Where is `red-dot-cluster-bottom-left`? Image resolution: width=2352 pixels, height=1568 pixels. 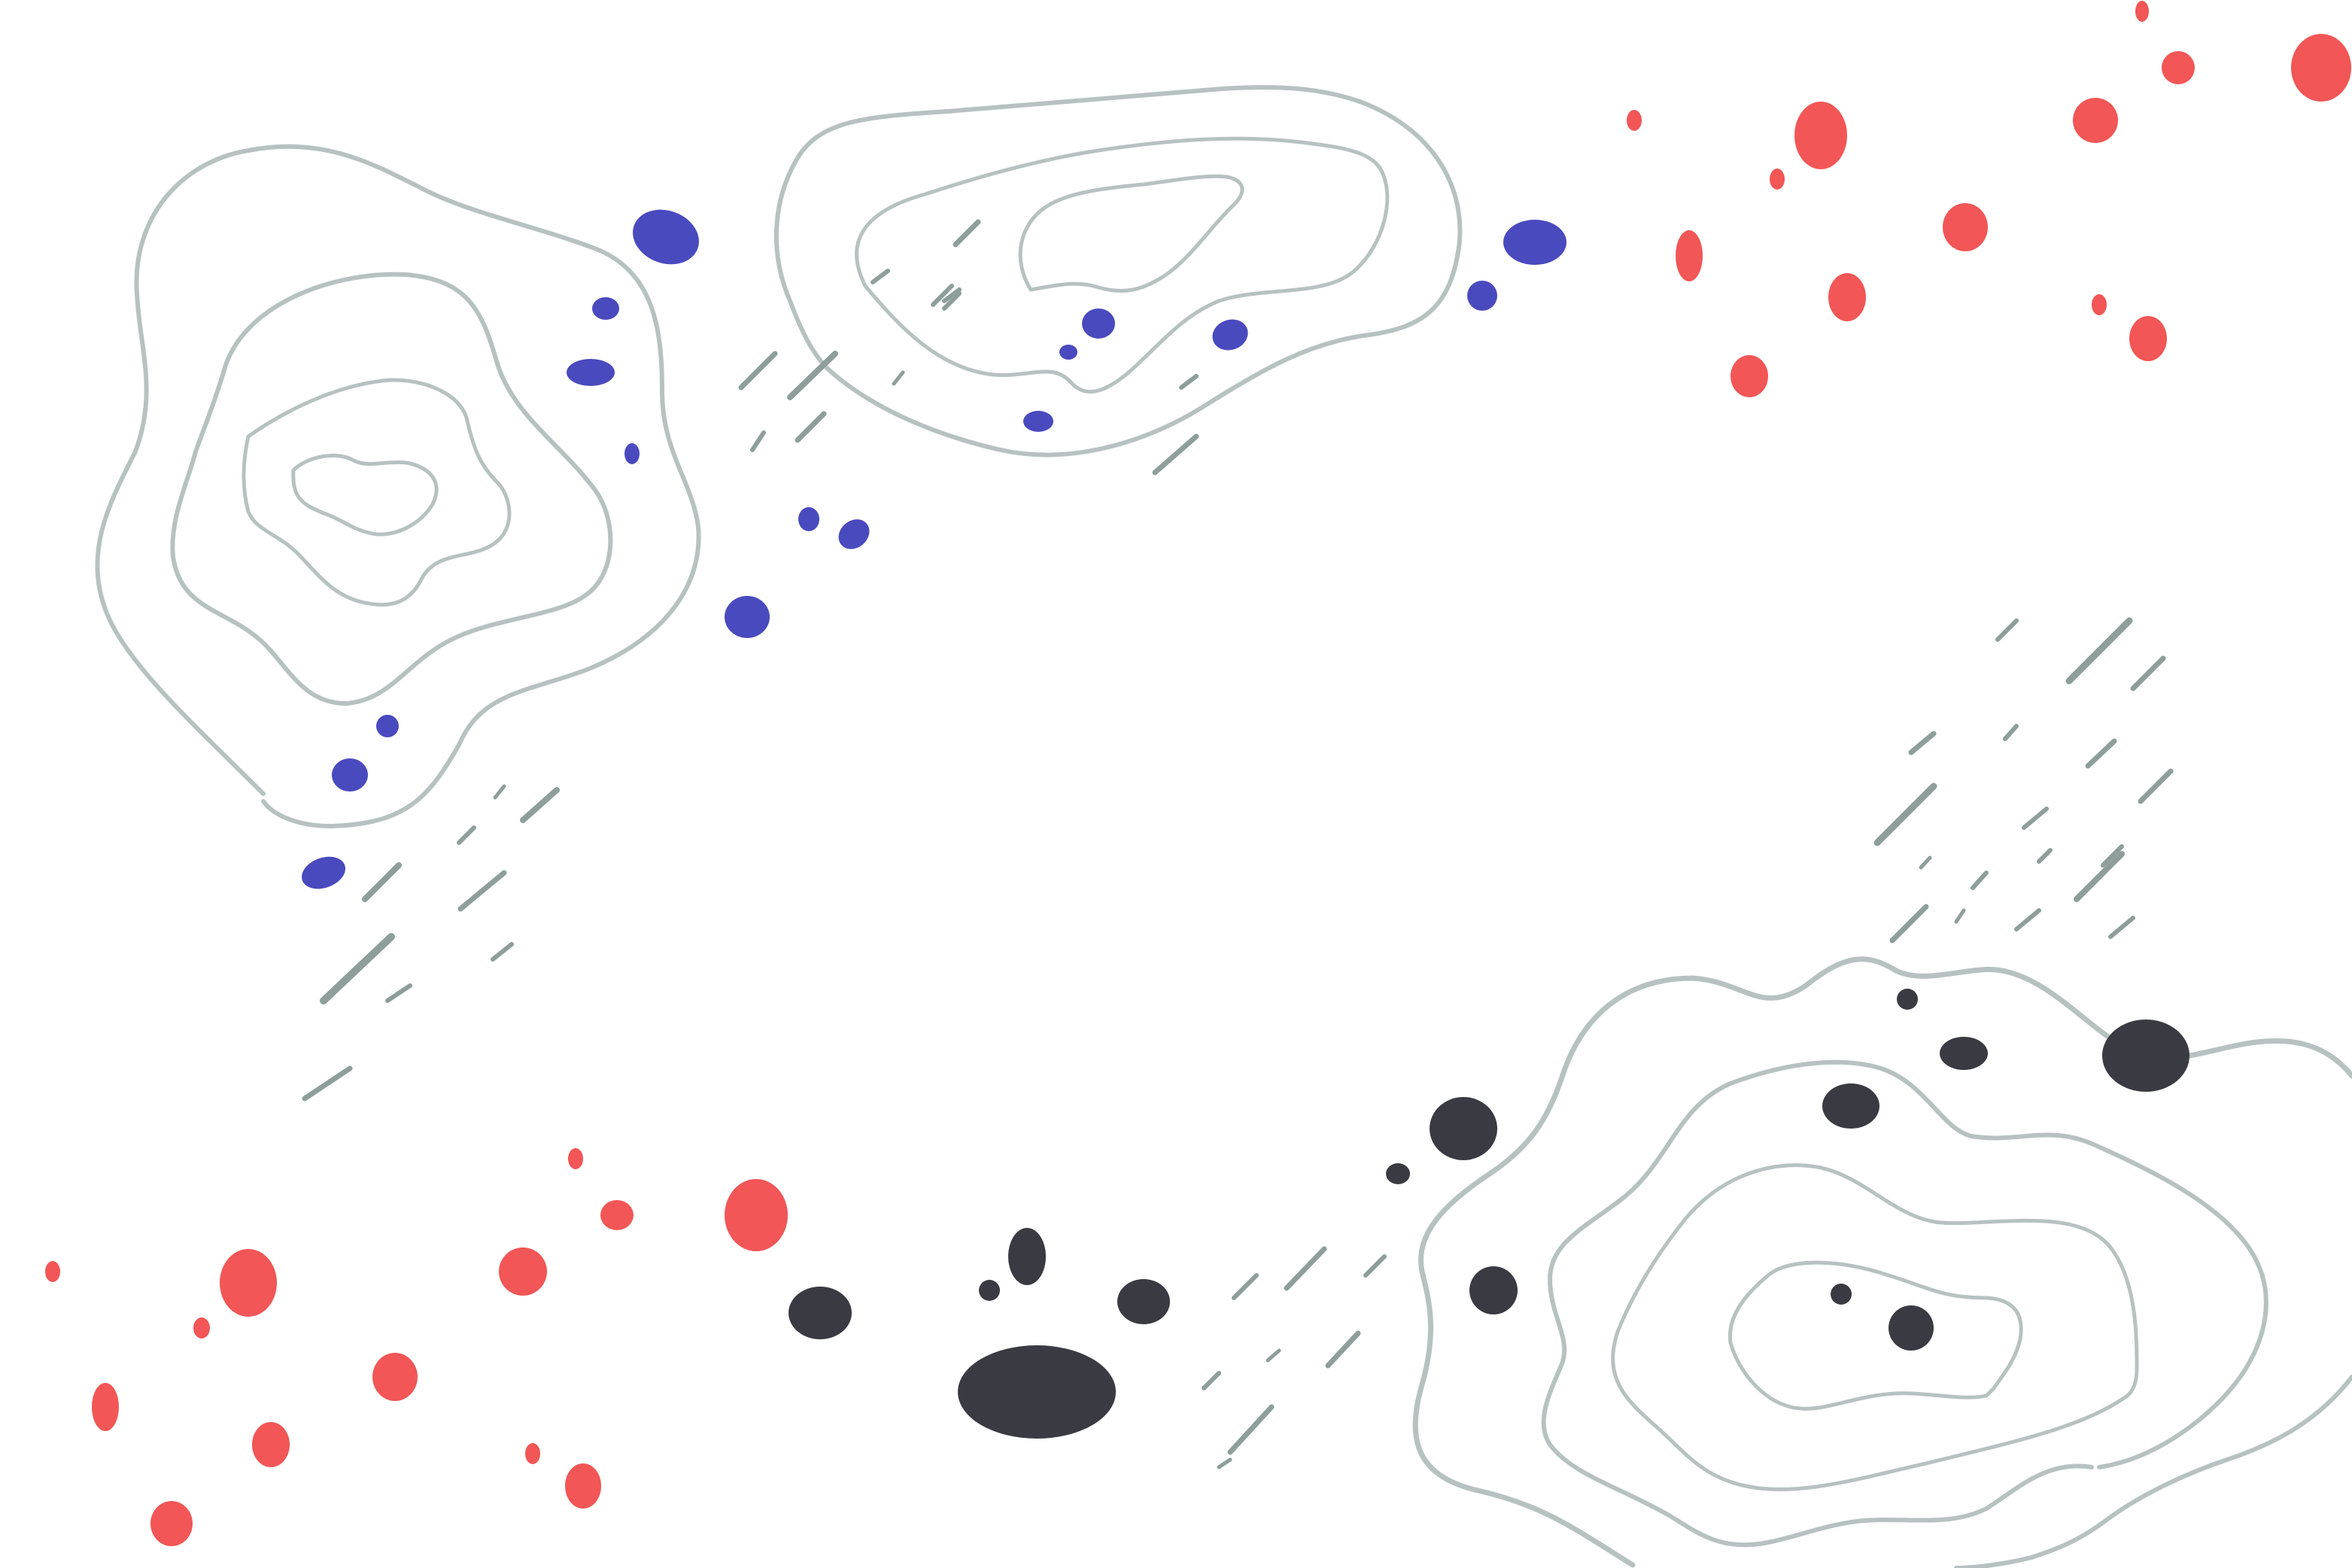 red-dot-cluster-bottom-left is located at coordinates (416, 1347).